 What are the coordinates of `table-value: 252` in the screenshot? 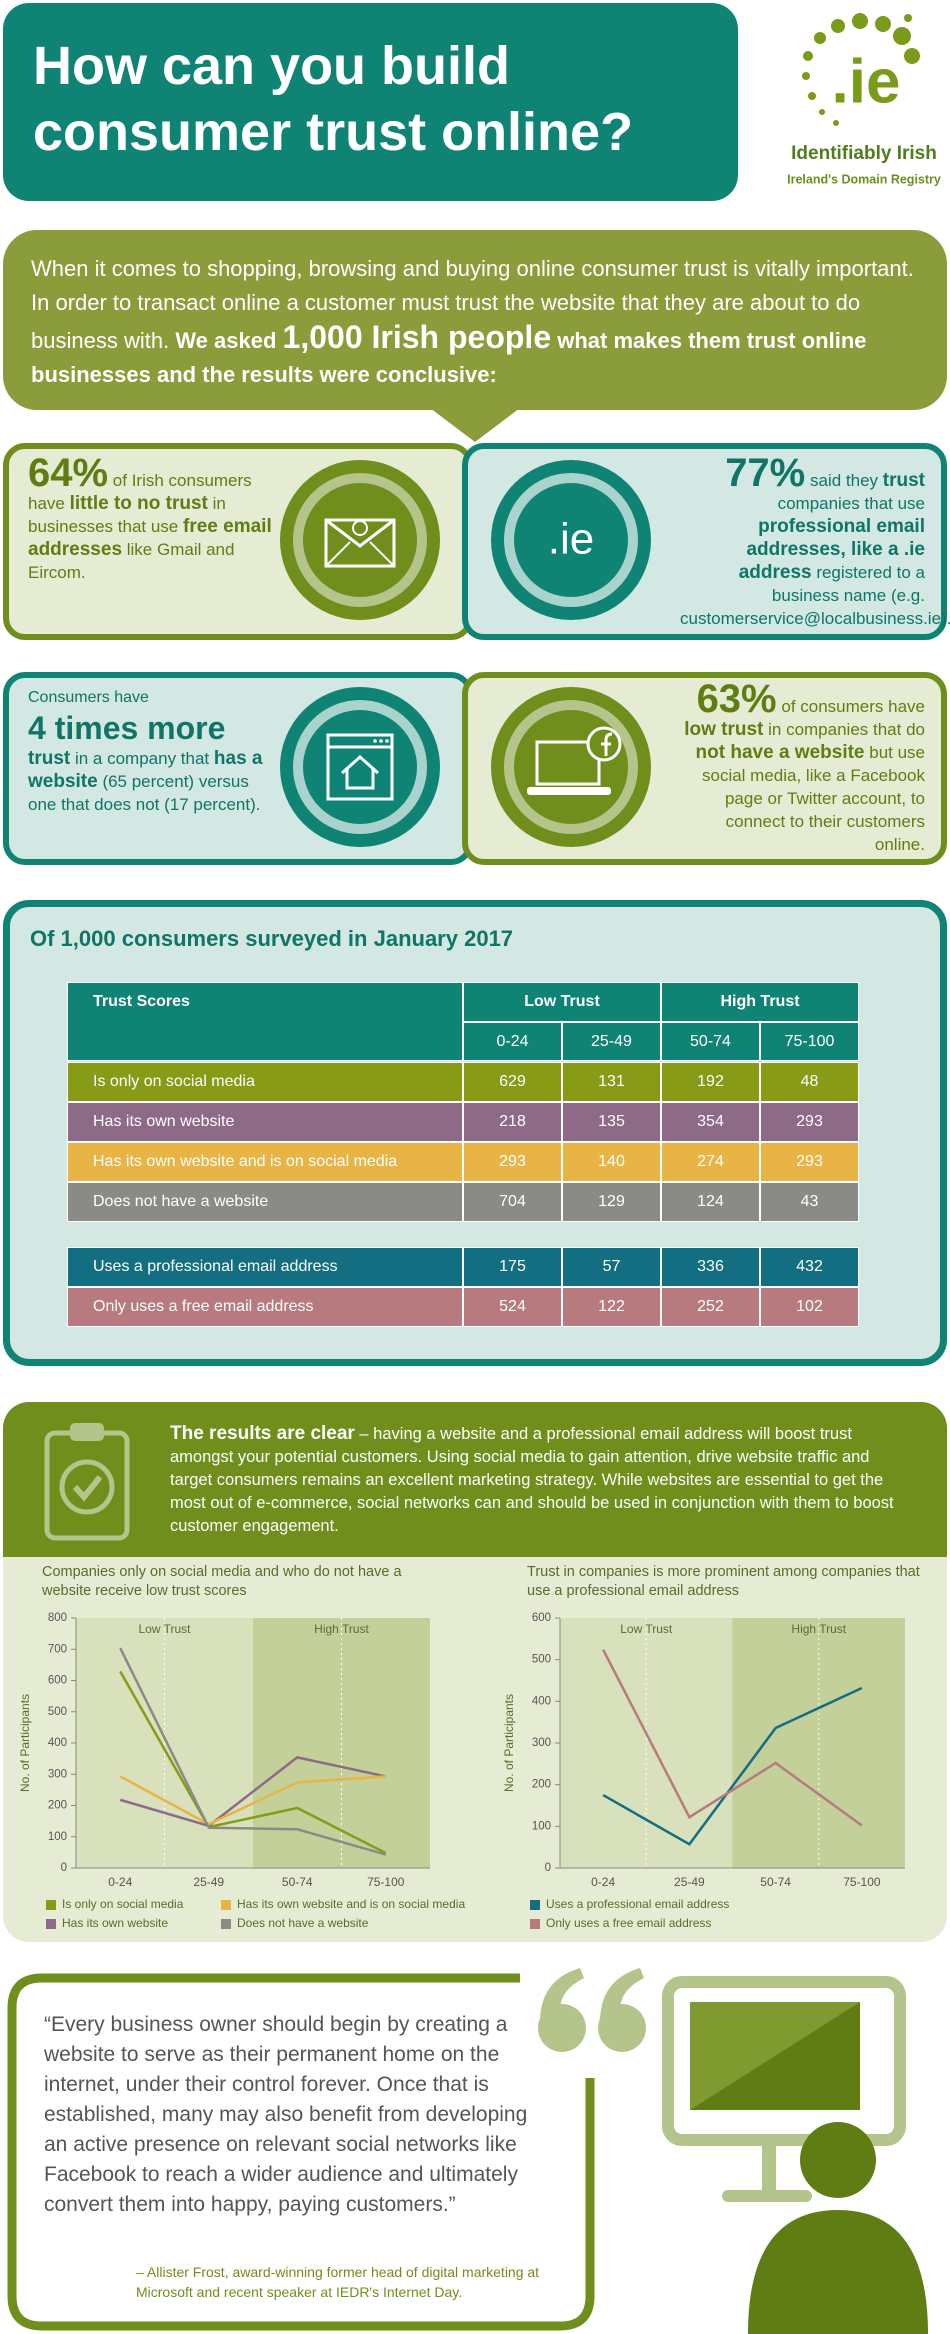 It's located at (710, 1307).